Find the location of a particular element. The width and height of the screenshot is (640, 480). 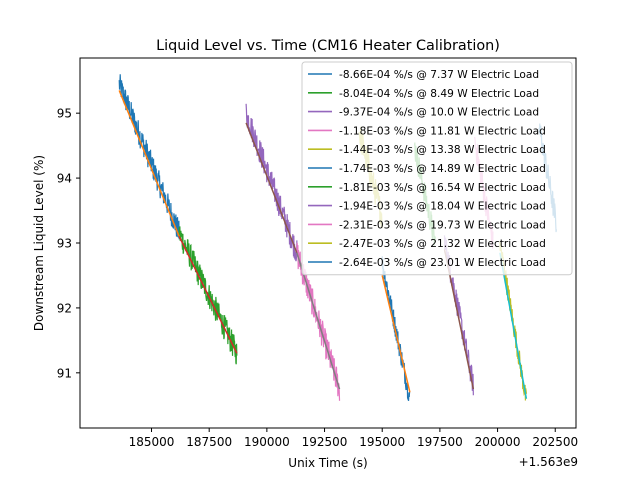

y-axis-label: Downstream Liquid Level (%) is located at coordinates (39, 243).